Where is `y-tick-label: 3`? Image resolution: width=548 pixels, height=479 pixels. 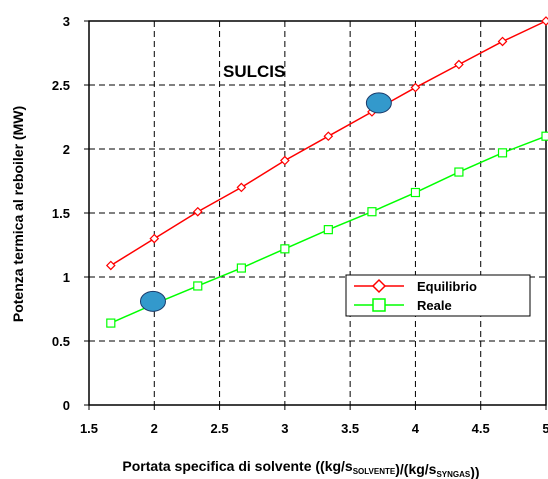 y-tick-label: 3 is located at coordinates (66, 21).